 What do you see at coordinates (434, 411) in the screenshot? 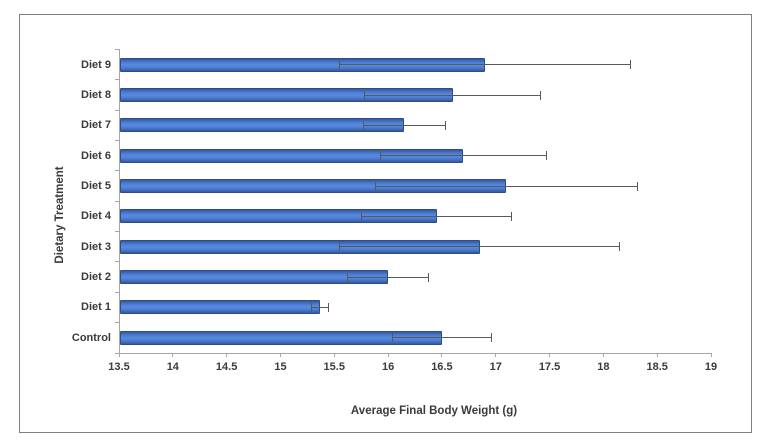
I see `x-axis-title: Average Final Body Weight (g)` at bounding box center [434, 411].